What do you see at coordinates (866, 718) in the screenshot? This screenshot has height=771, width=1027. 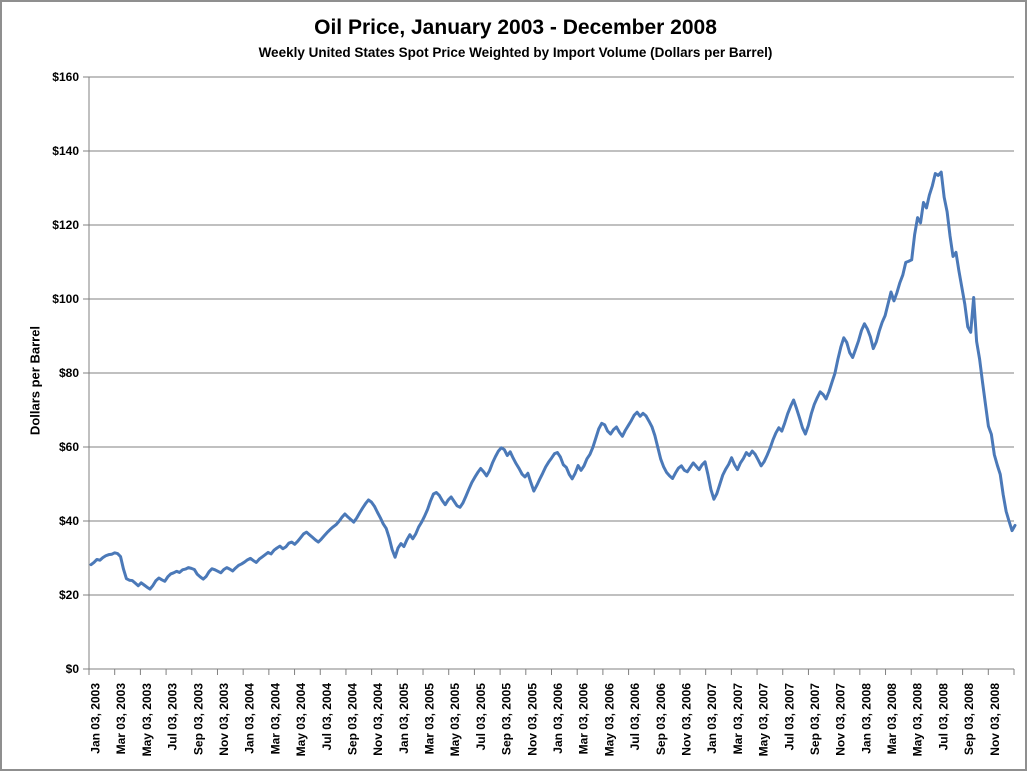 I see `x-tick-label: Jan 03, 2008` at bounding box center [866, 718].